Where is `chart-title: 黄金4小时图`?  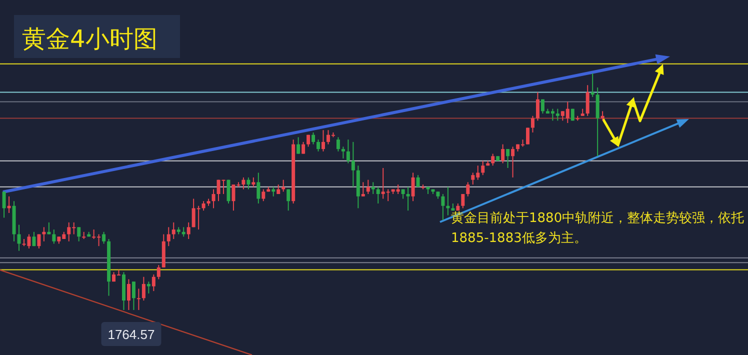
chart-title: 黄金4小时图 is located at coordinates (90, 39).